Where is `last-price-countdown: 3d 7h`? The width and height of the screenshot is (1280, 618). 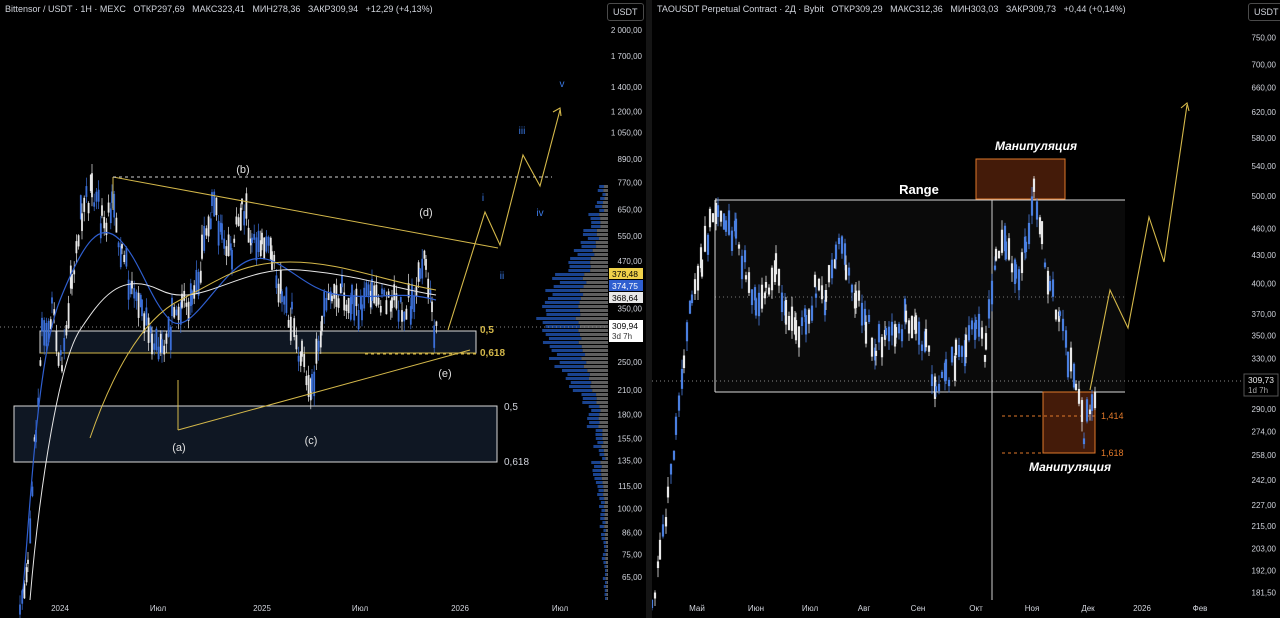 last-price-countdown: 3d 7h is located at coordinates (622, 336).